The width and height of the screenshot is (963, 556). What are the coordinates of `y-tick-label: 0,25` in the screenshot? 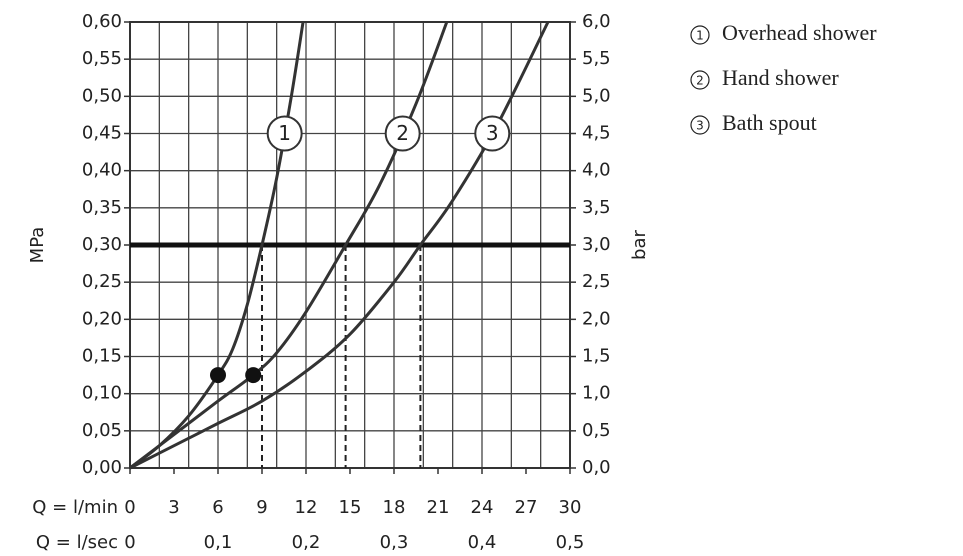 It's located at (102, 281).